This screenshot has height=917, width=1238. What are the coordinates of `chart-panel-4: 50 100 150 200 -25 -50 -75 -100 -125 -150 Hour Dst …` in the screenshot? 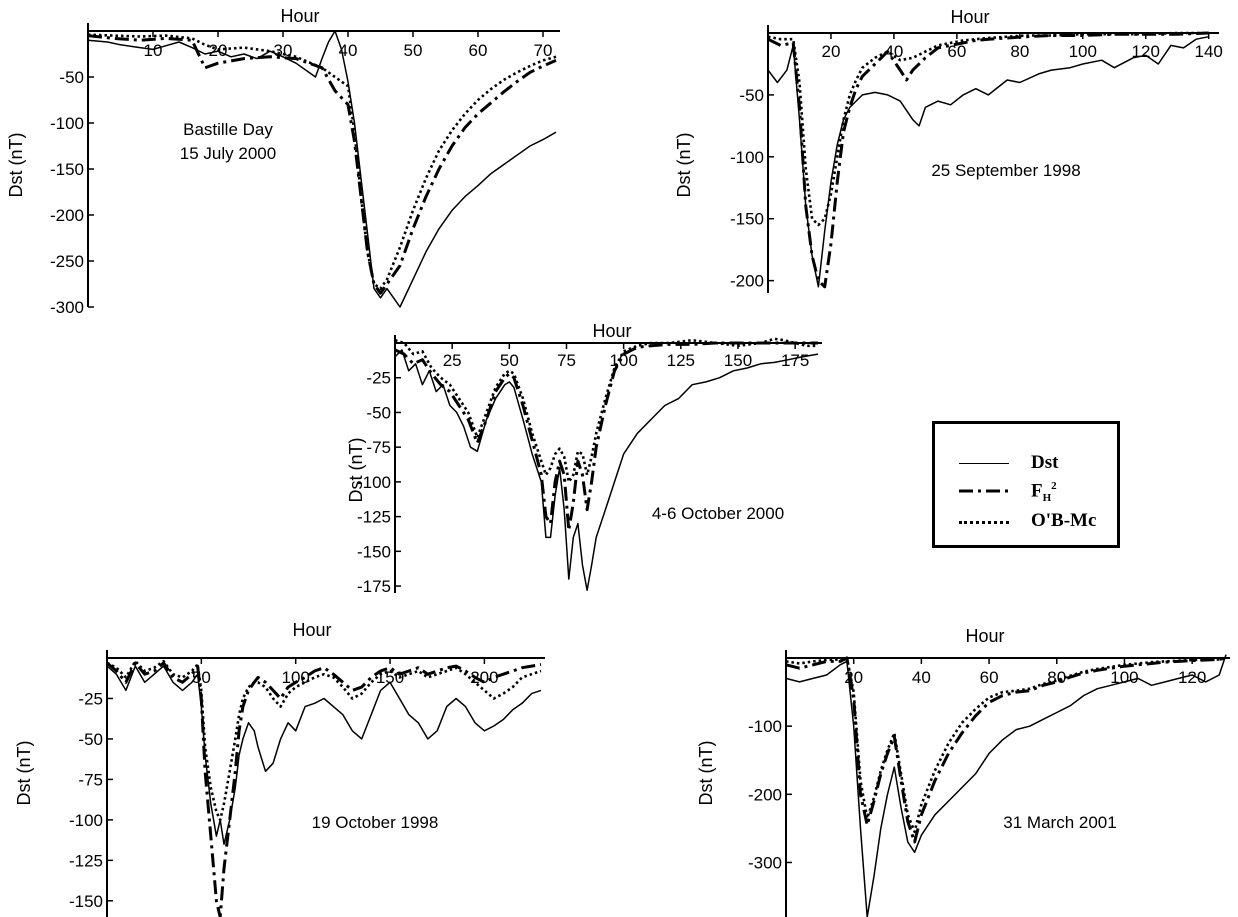 It's located at (279, 768).